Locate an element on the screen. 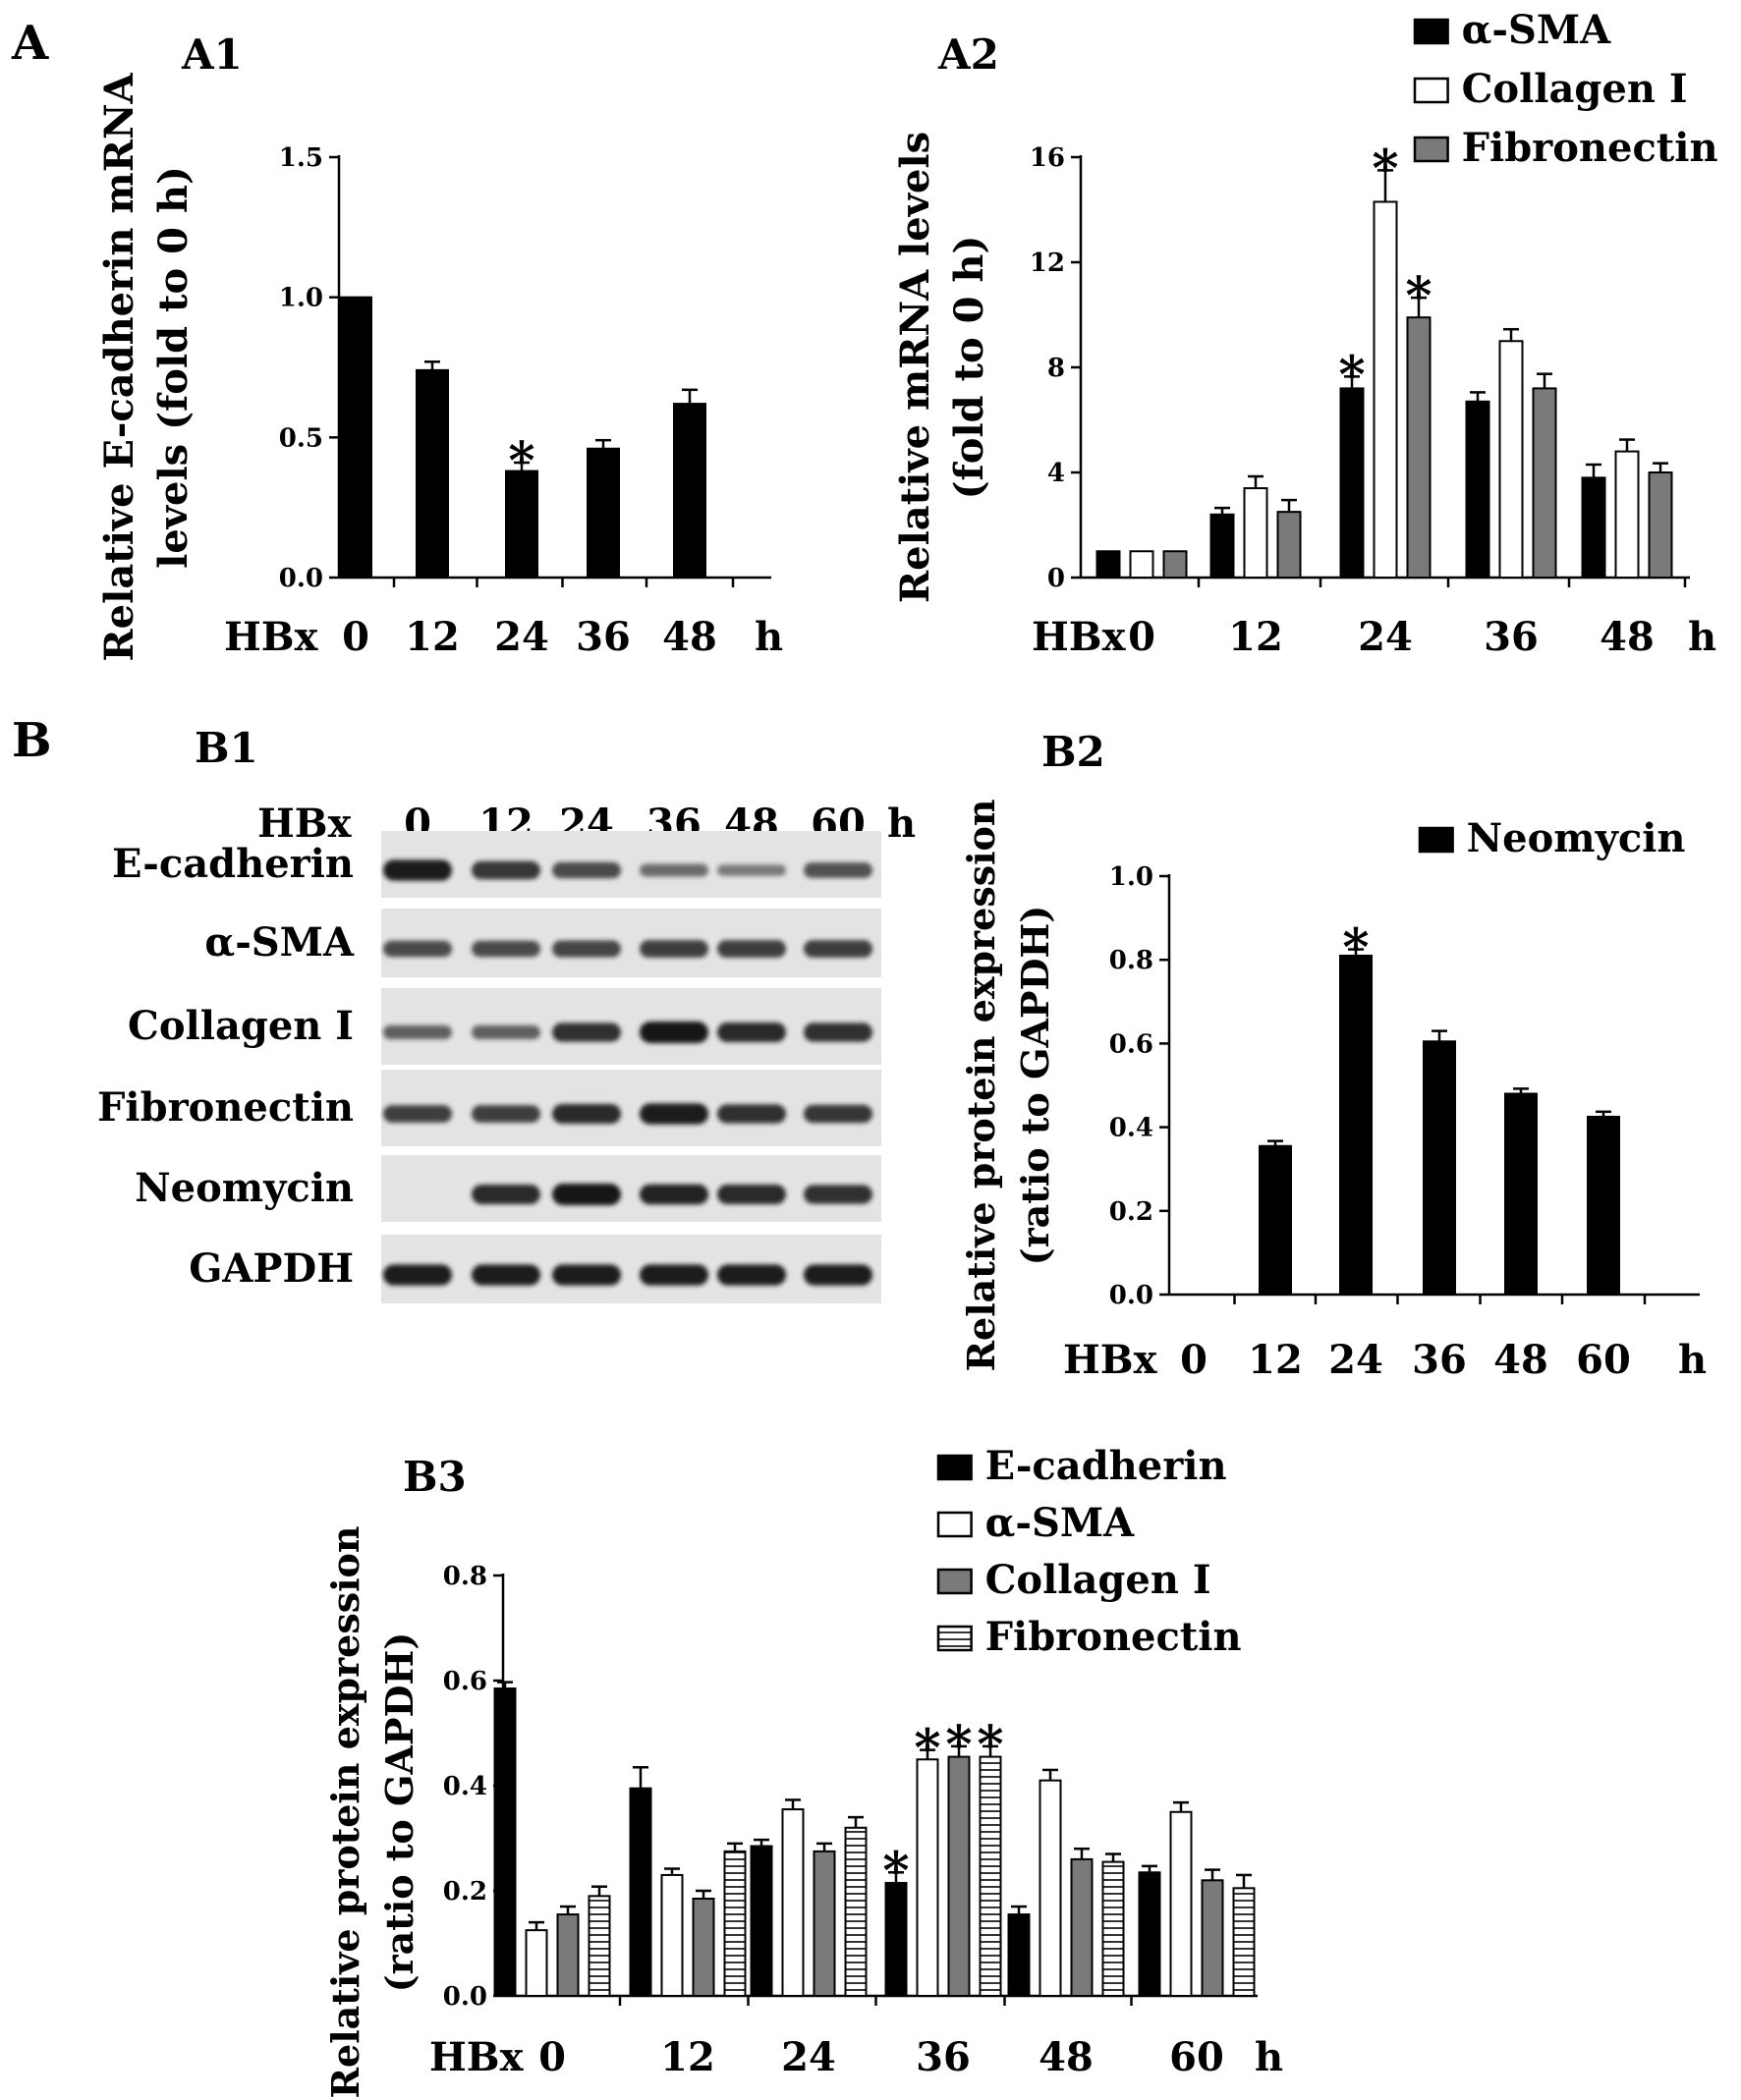 The height and width of the screenshot is (2100, 1741). blot-row-label: Collagen I is located at coordinates (241, 1026).